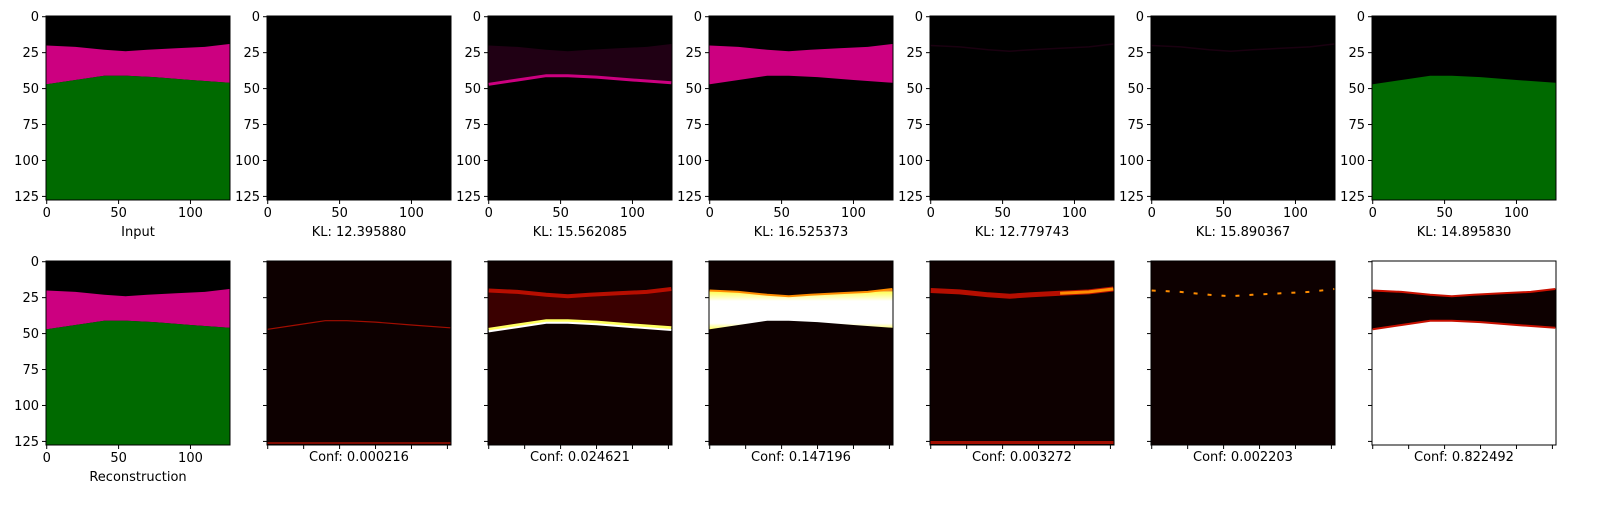 Image resolution: width=1609 pixels, height=509 pixels. I want to click on panel-label: KL: 12.779743, so click(1022, 232).